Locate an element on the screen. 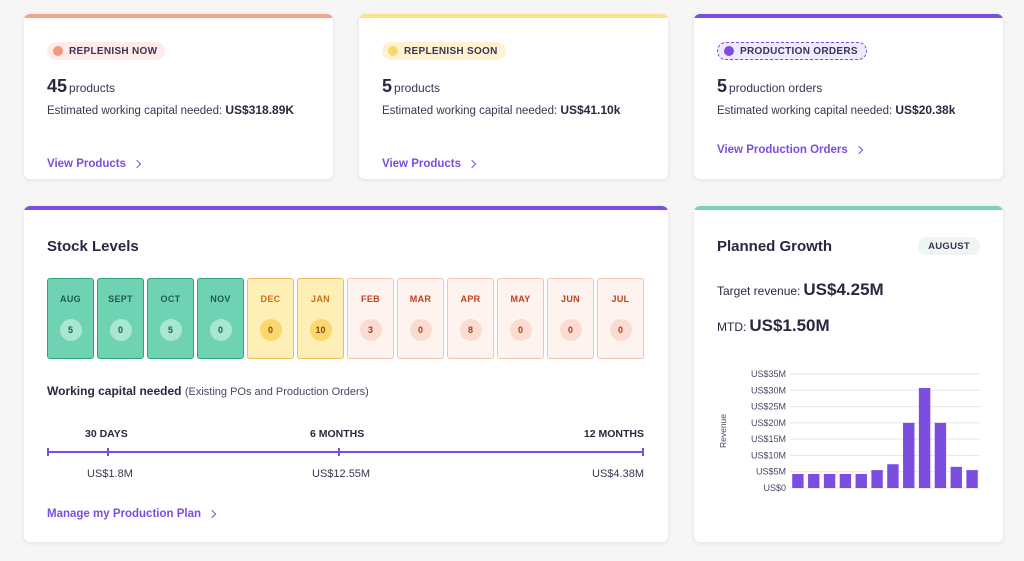  month-name: JAN is located at coordinates (320, 299).